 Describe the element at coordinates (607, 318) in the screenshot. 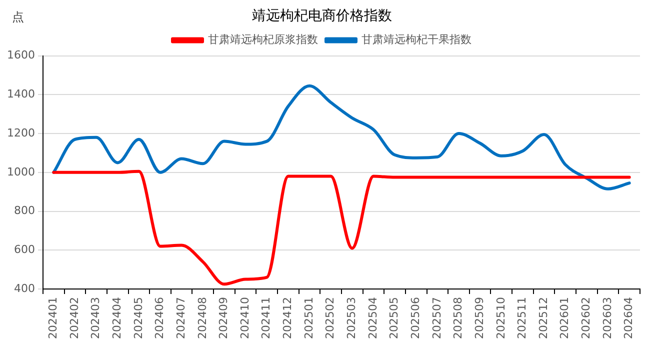

I see `x-tick-label: 202603` at that location.